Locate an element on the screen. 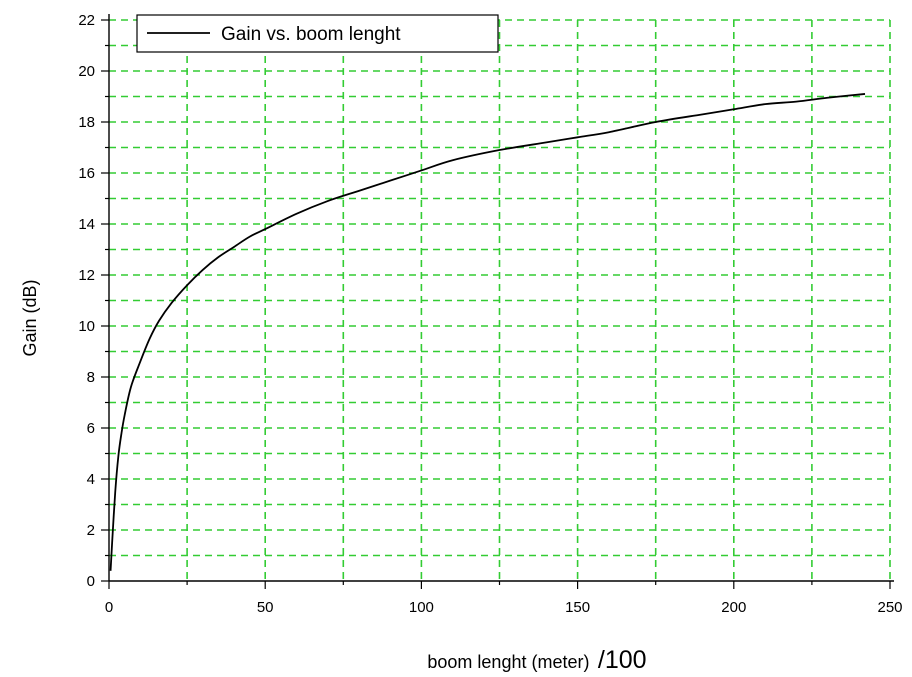  x-axis-title: boom lenght (meter) is located at coordinates (508, 662).